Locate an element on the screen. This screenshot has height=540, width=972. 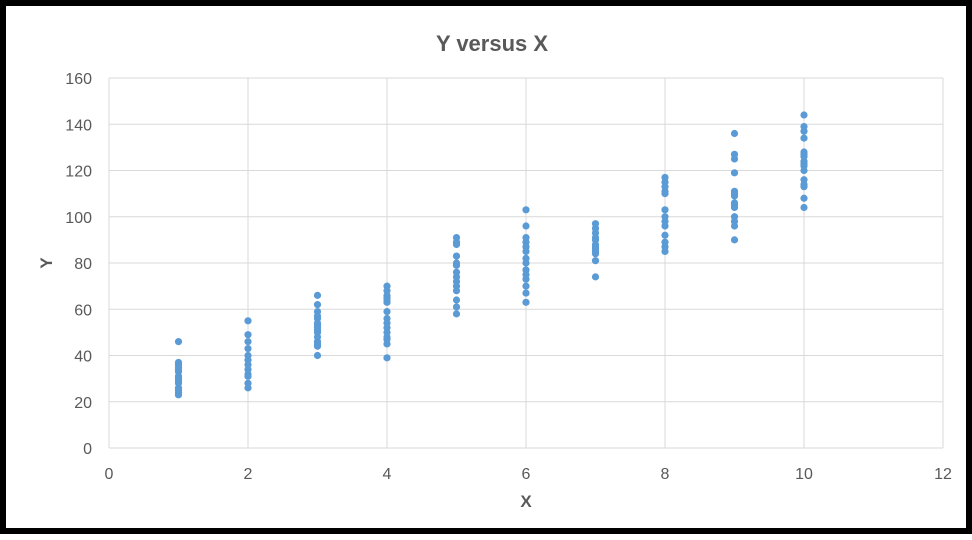
y-tick-label: 120 is located at coordinates (78, 172).